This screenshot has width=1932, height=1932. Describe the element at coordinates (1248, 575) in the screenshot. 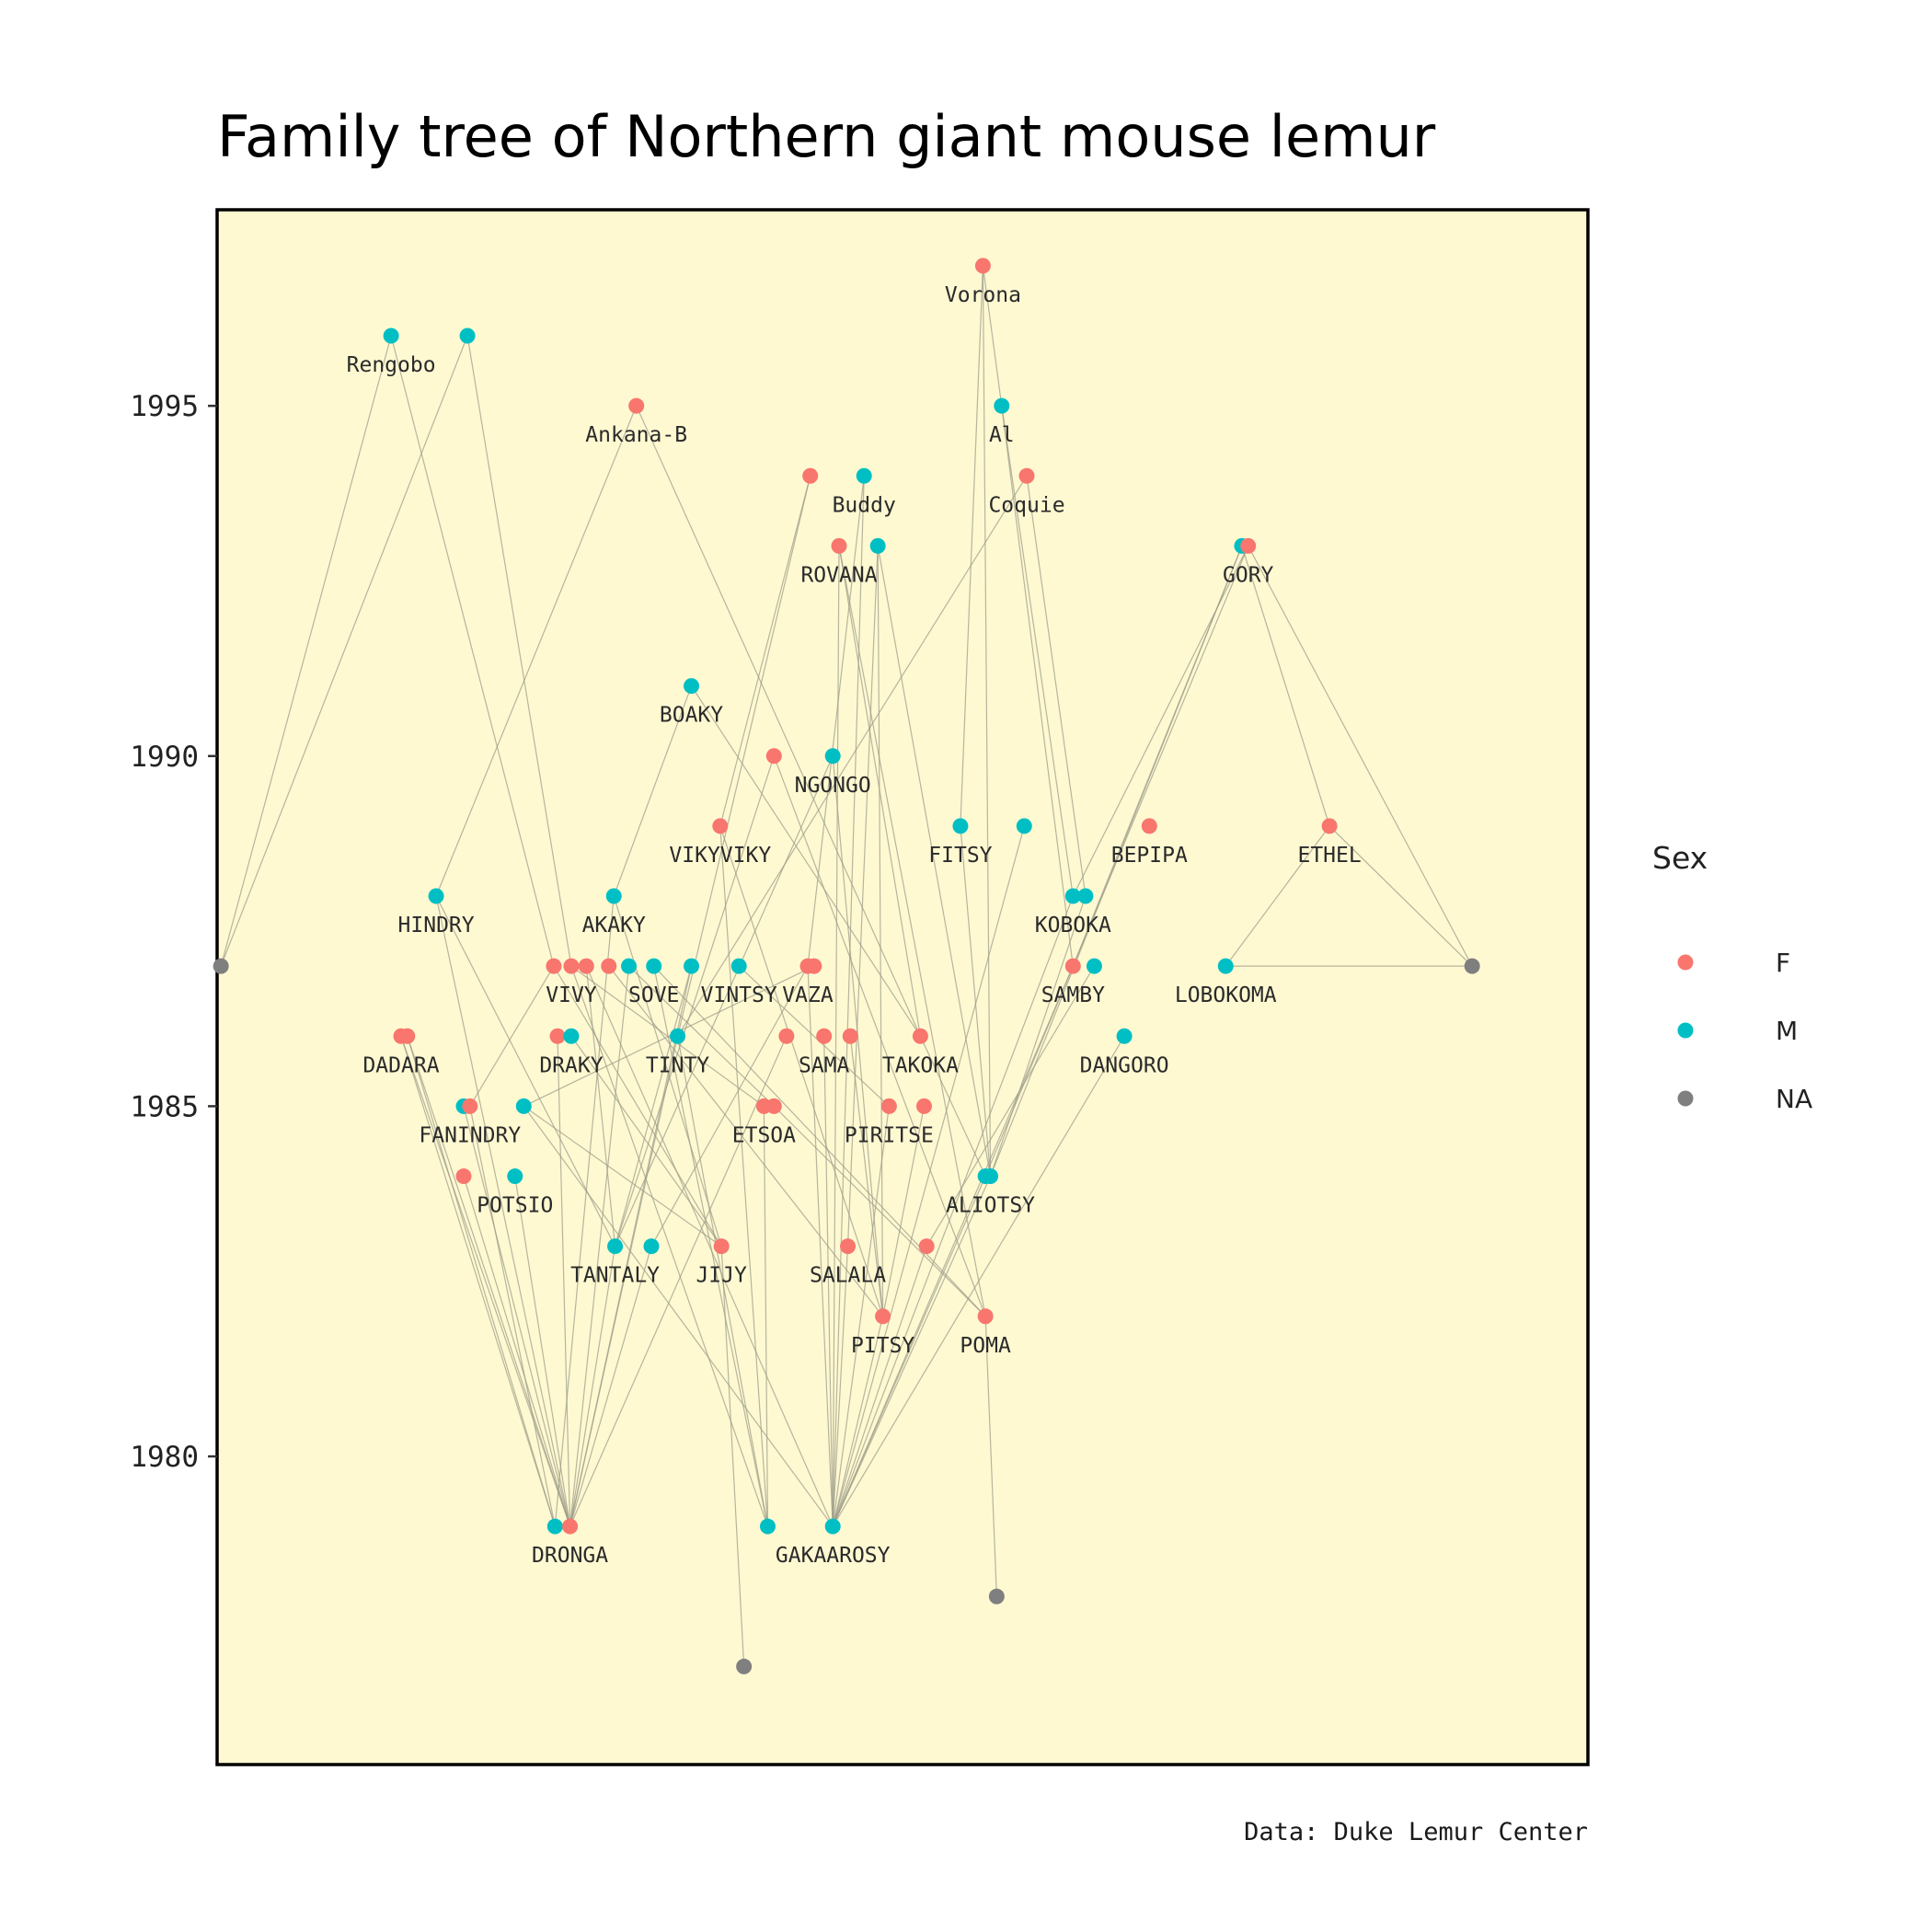

I see `node-label-gory: GORY` at that location.